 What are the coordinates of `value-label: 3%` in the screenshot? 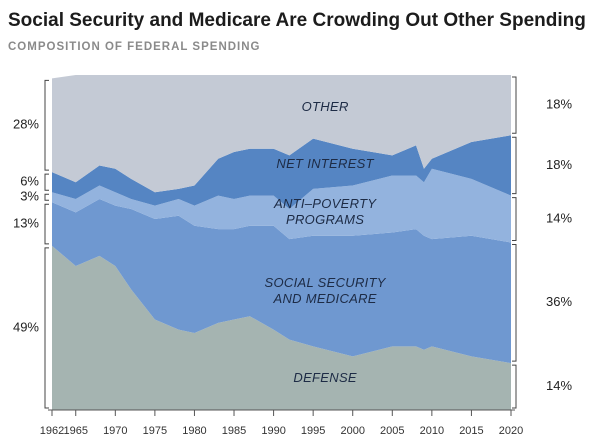 It's located at (29, 196).